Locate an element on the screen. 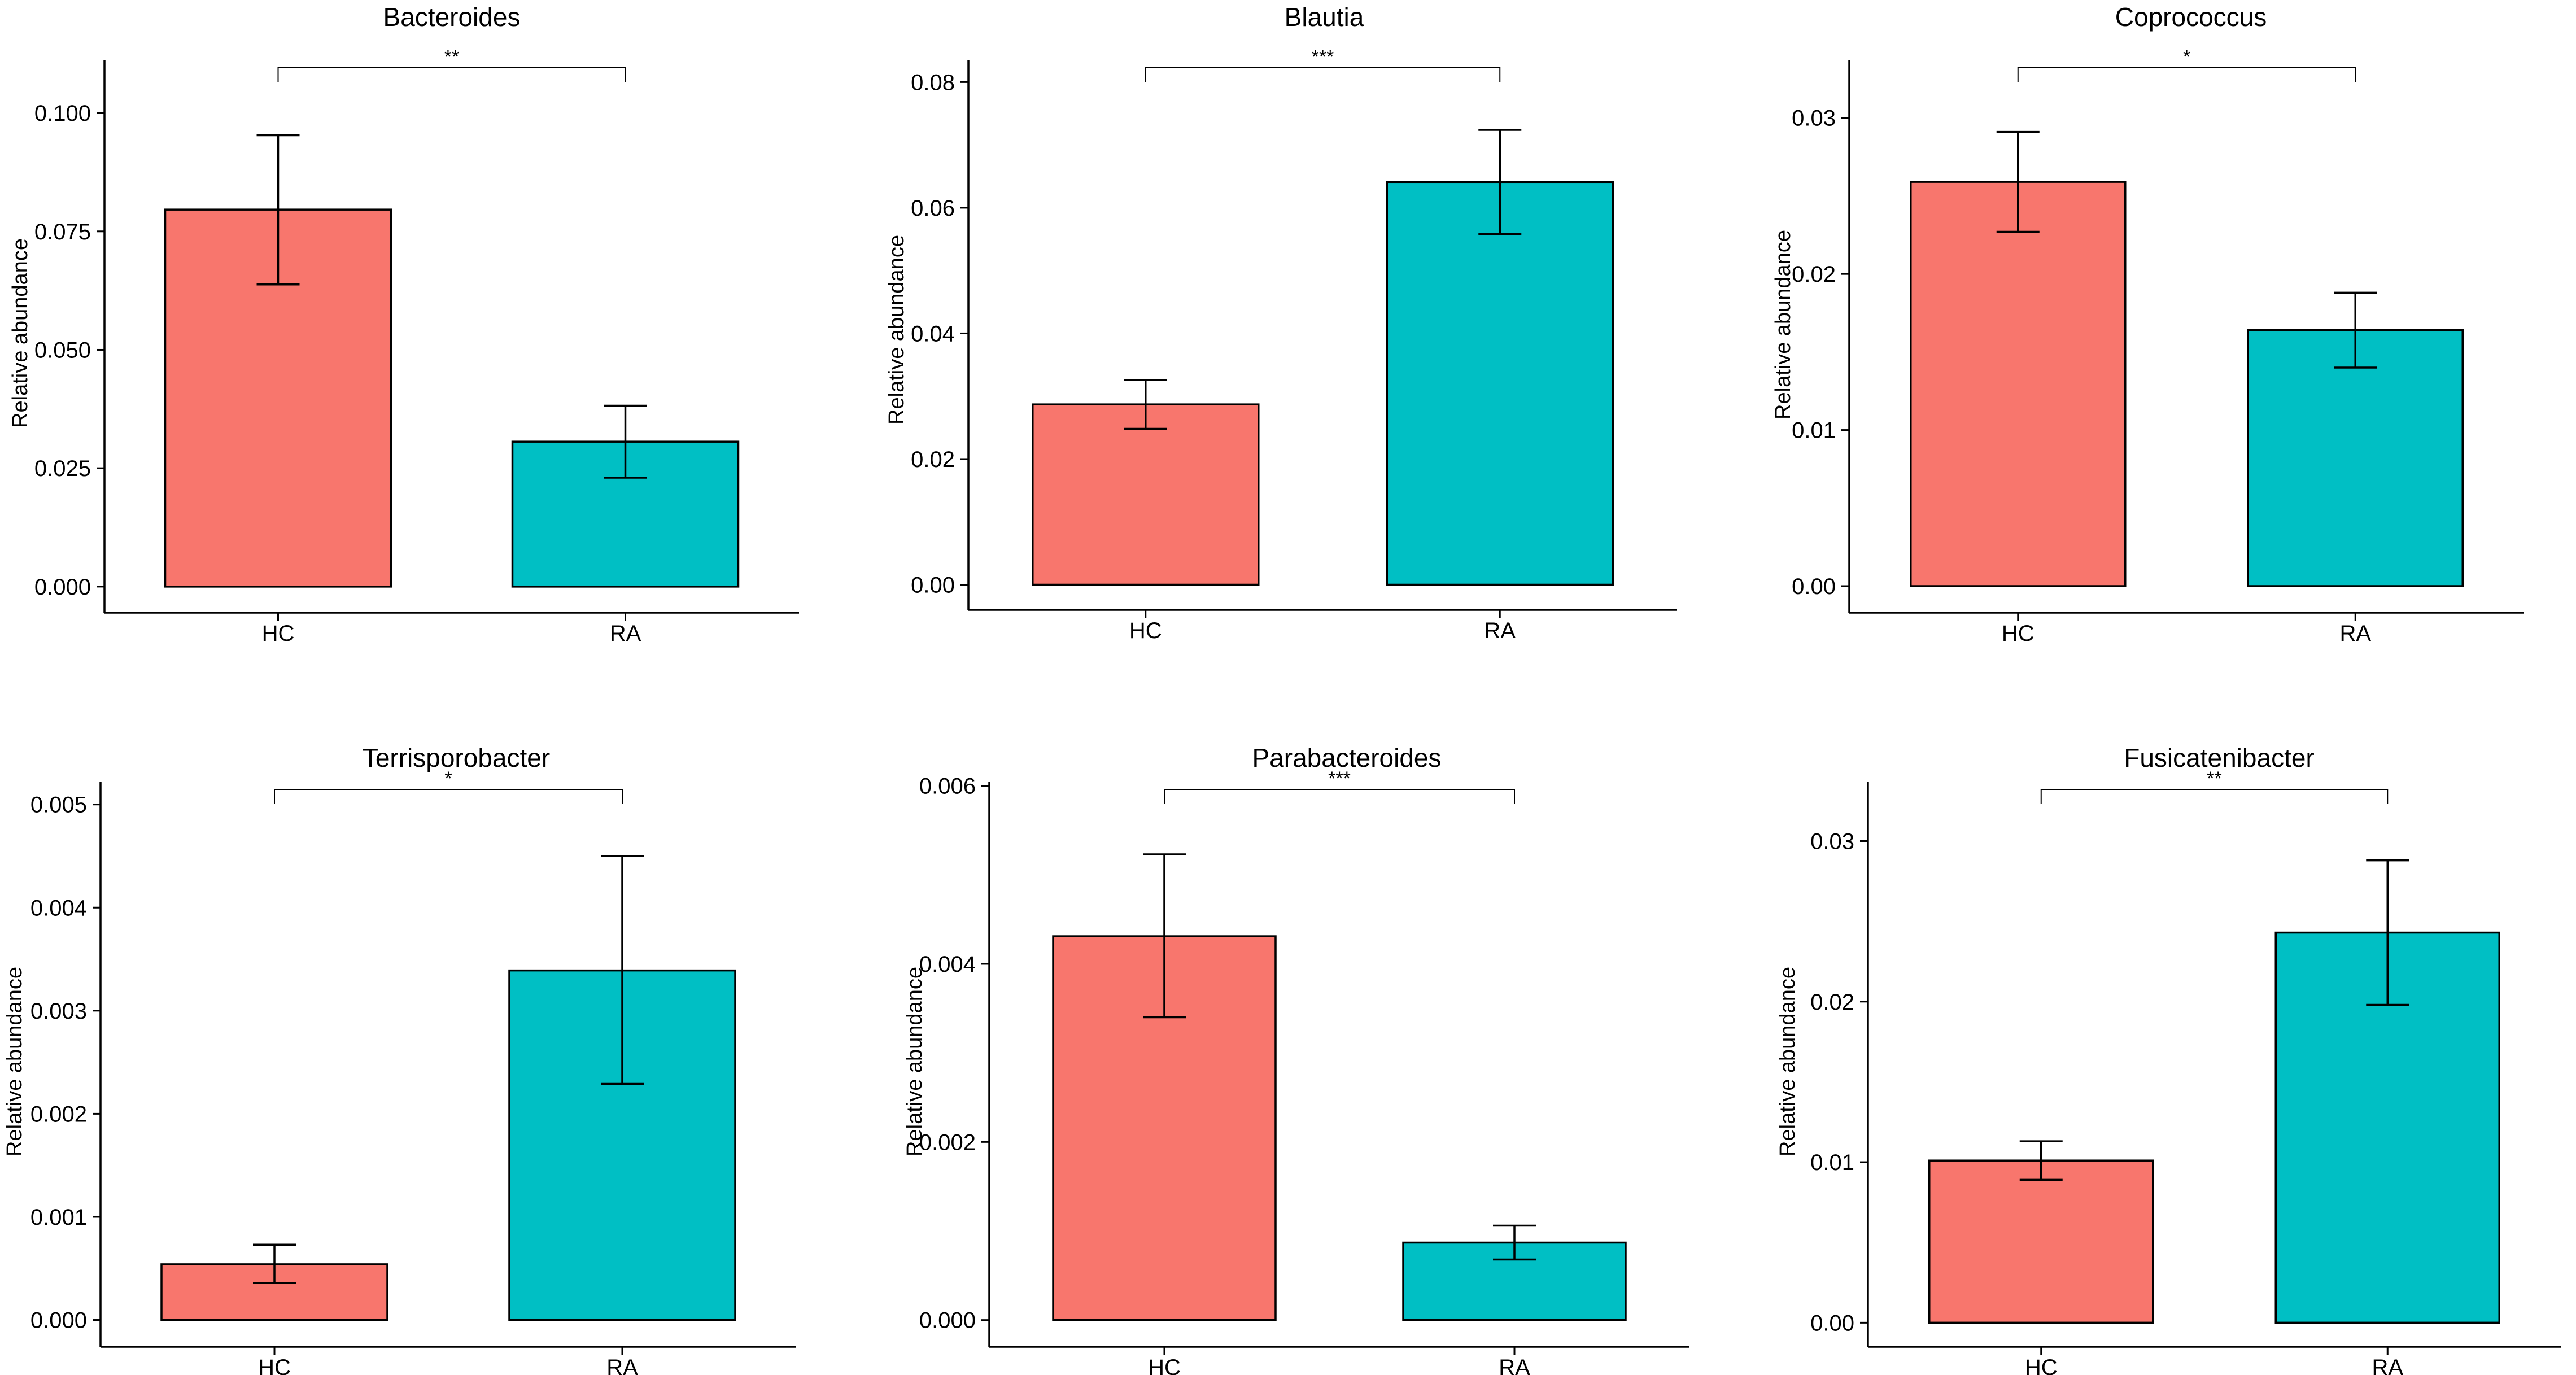 This screenshot has height=1375, width=2576. y-tick-label: 0.025 is located at coordinates (62, 469).